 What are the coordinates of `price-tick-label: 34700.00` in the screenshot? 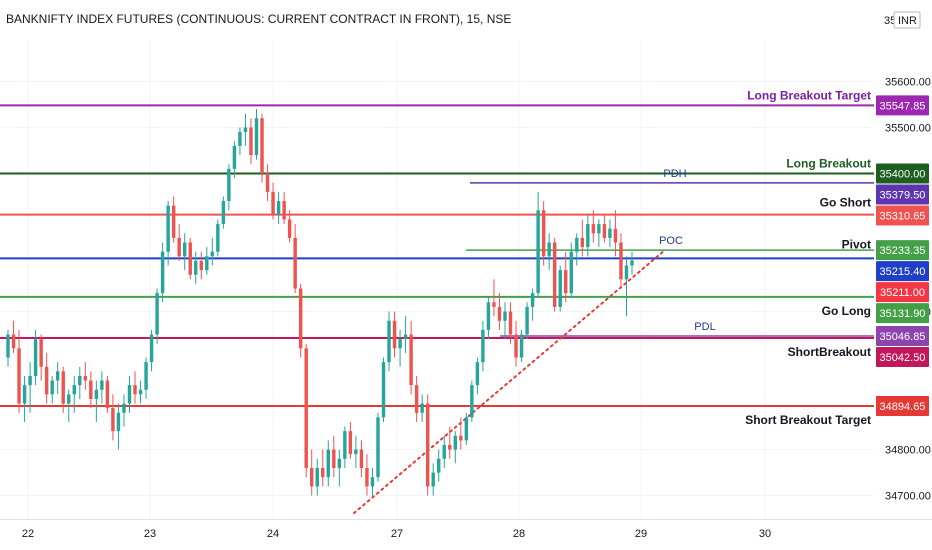 It's located at (908, 497).